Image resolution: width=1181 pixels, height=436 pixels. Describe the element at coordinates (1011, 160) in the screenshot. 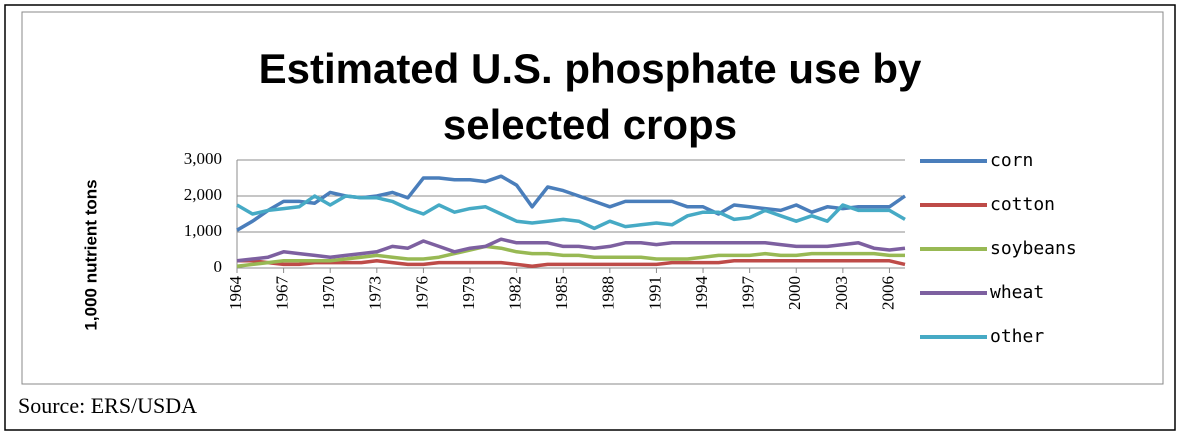

I see `legend-label: corn` at that location.